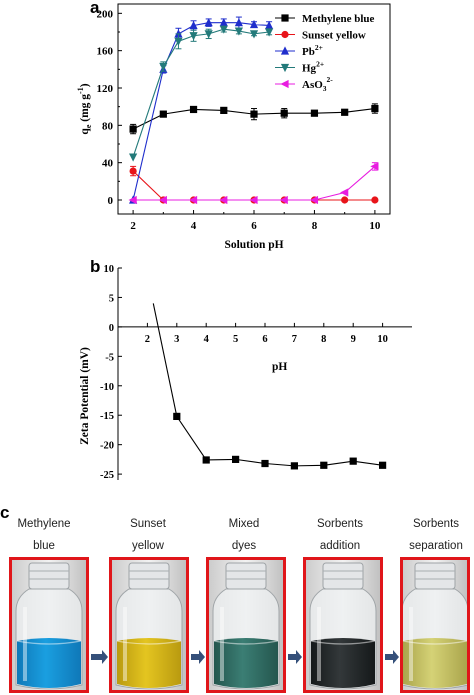 Image resolution: width=474 pixels, height=695 pixels. I want to click on x-tick-label: 3, so click(176, 339).